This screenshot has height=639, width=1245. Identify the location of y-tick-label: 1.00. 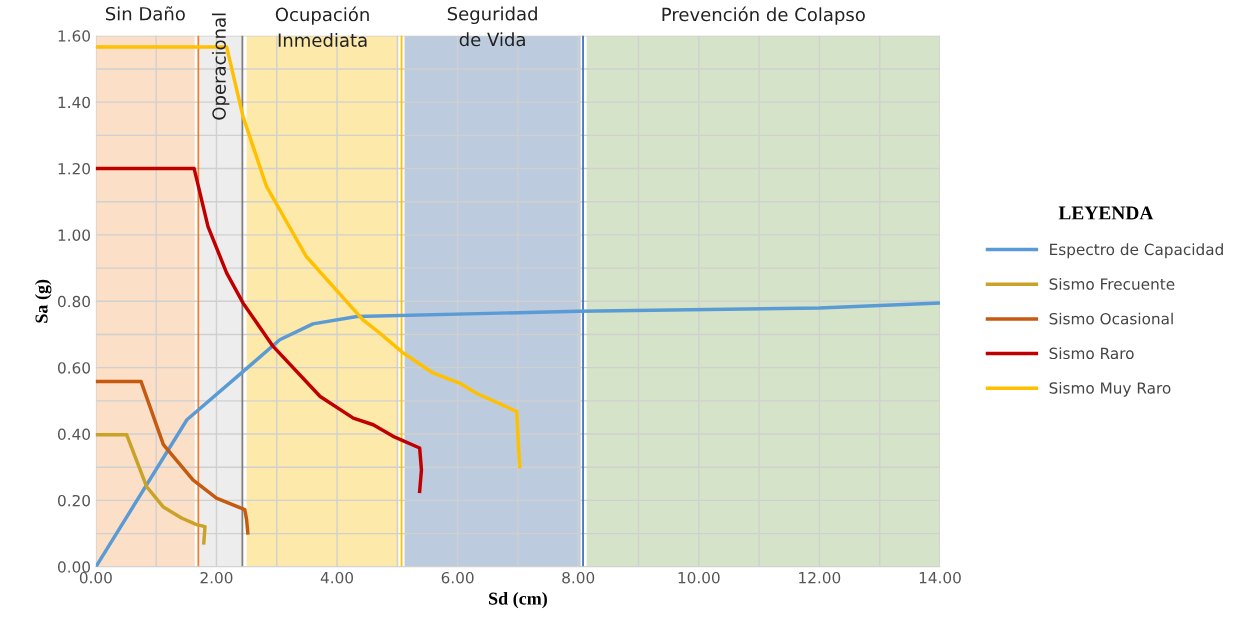
(74, 235).